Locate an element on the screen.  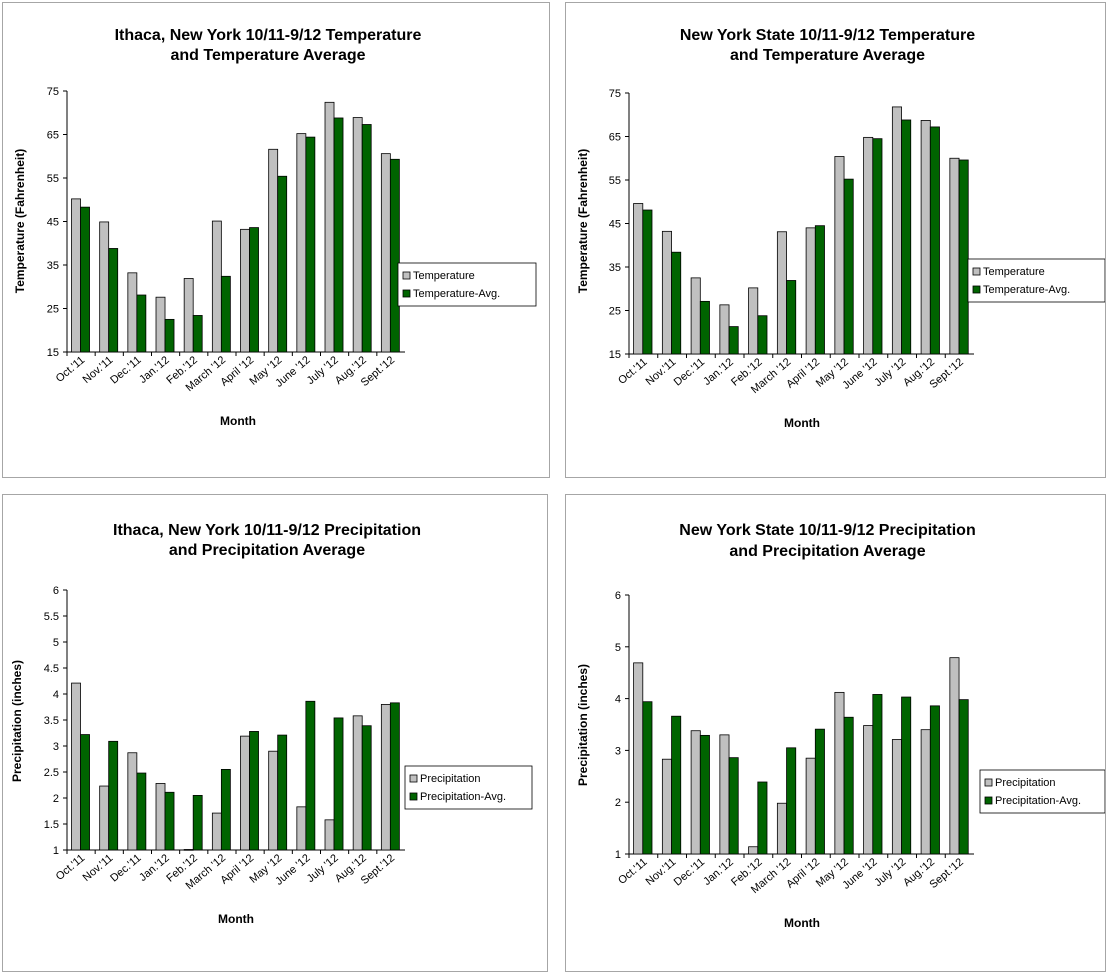
y-tick-label: 35 is located at coordinates (615, 268).